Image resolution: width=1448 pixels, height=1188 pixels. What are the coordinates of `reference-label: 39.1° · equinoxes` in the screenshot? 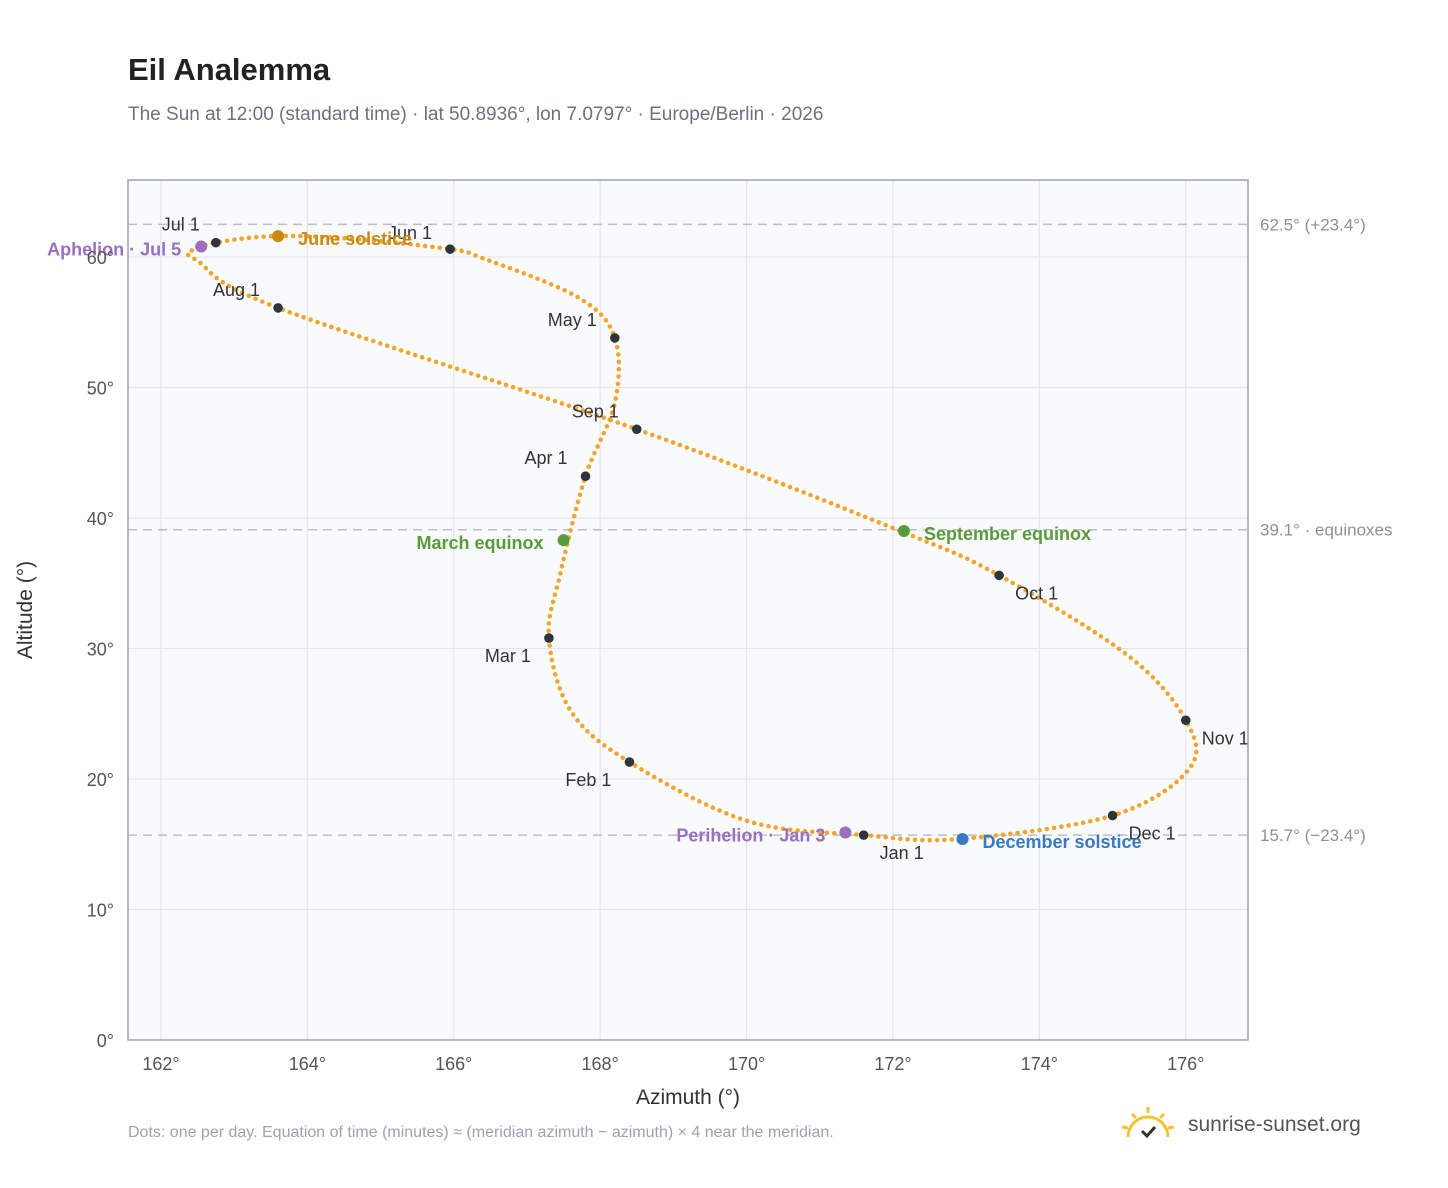 It's located at (1326, 530).